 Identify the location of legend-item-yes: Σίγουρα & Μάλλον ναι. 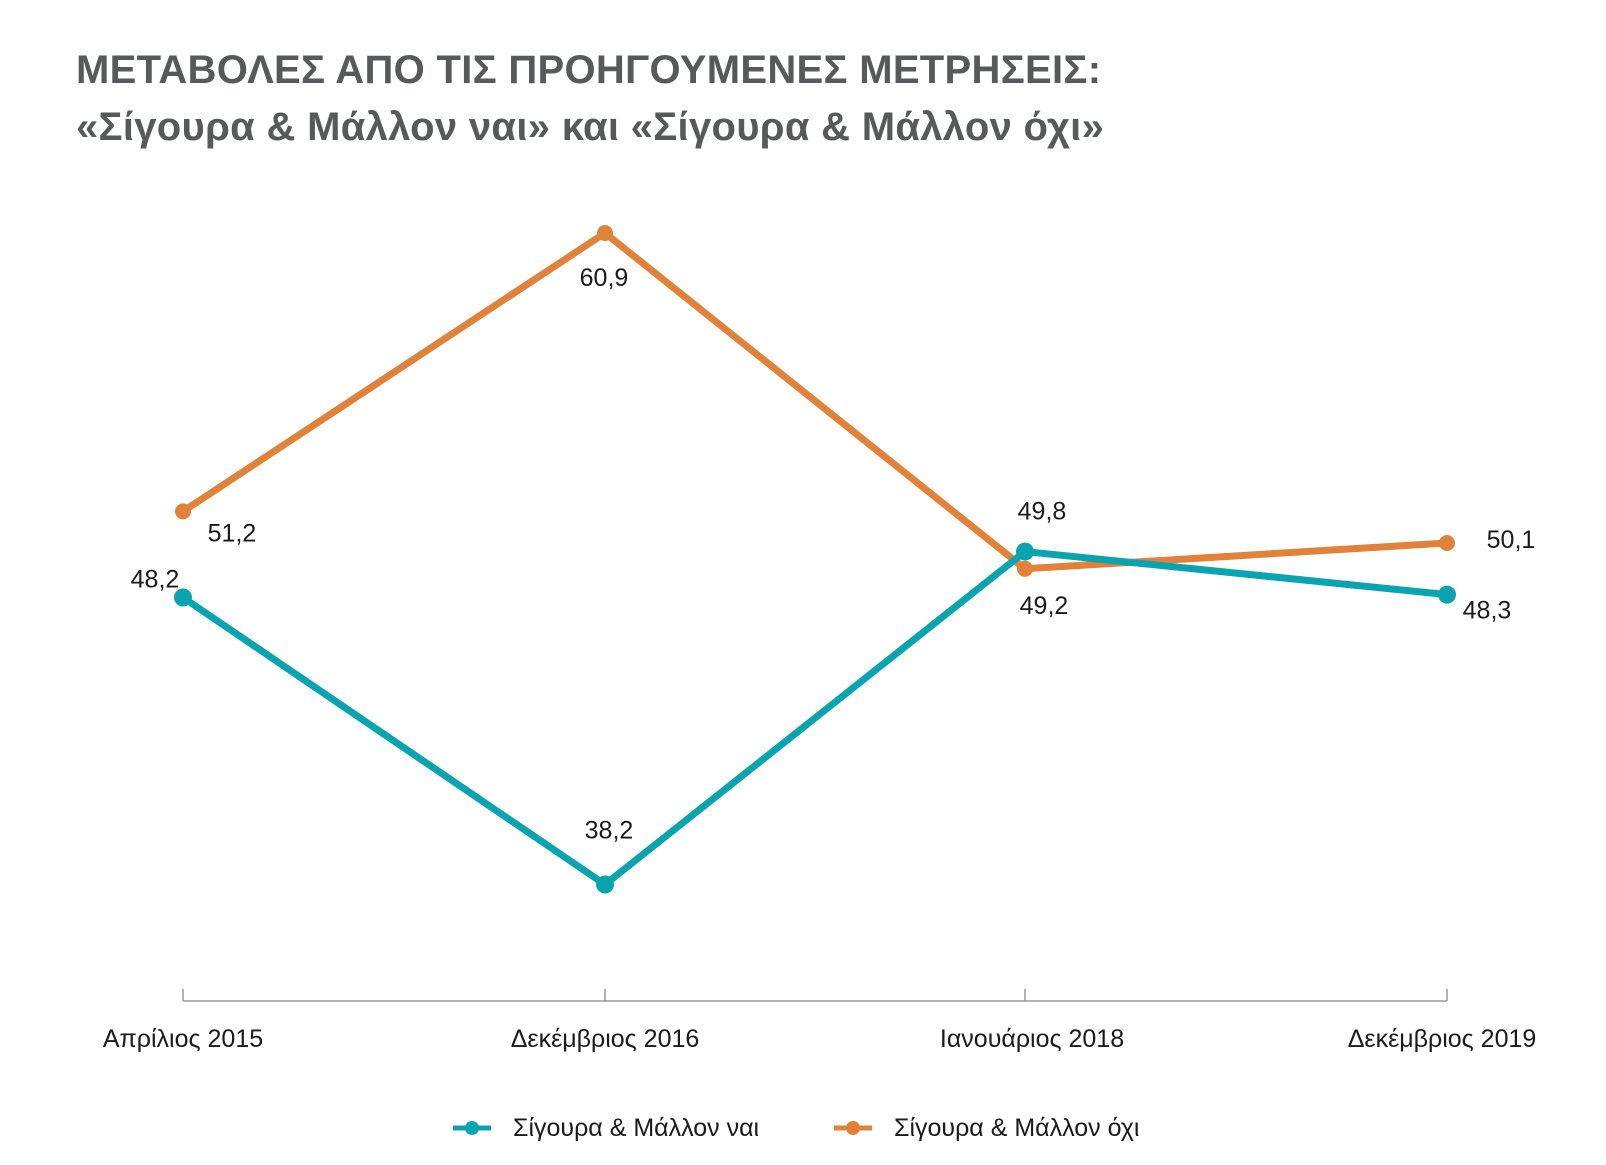
(606, 1128).